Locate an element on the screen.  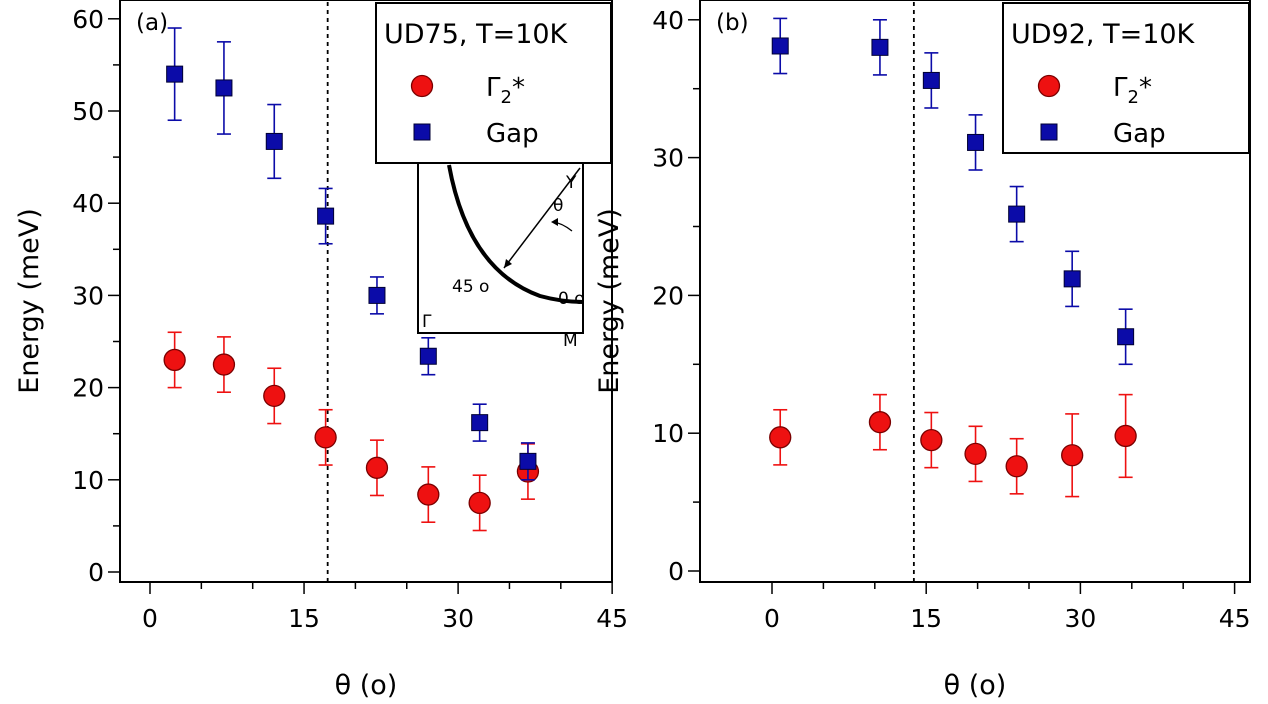
series-gap is located at coordinates (953, 191).